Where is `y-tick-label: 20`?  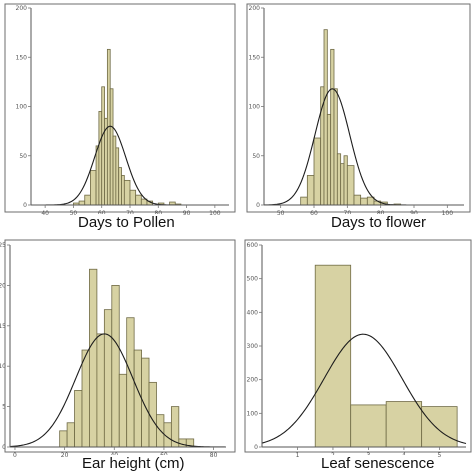 y-tick-label: 20 is located at coordinates (3, 285).